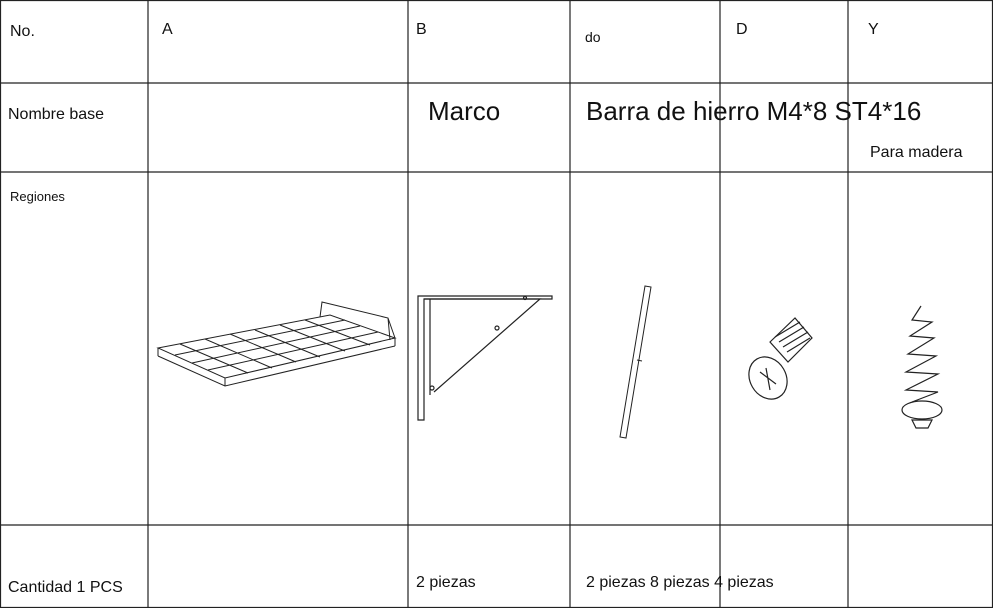  What do you see at coordinates (485, 358) in the screenshot?
I see `bracket-illustration` at bounding box center [485, 358].